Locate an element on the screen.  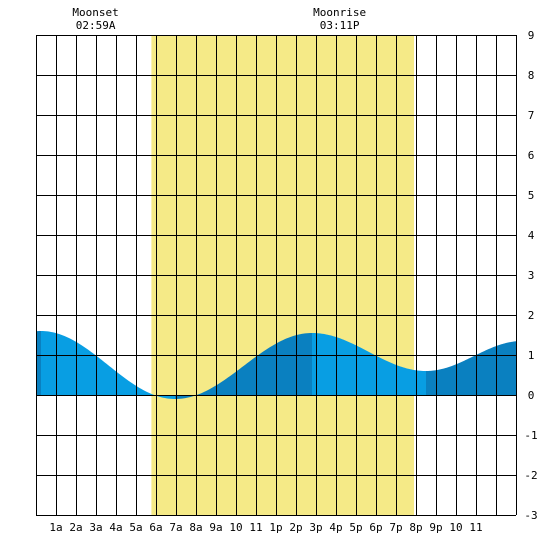
x-tick-label: 3p is located at coordinates (315, 527).